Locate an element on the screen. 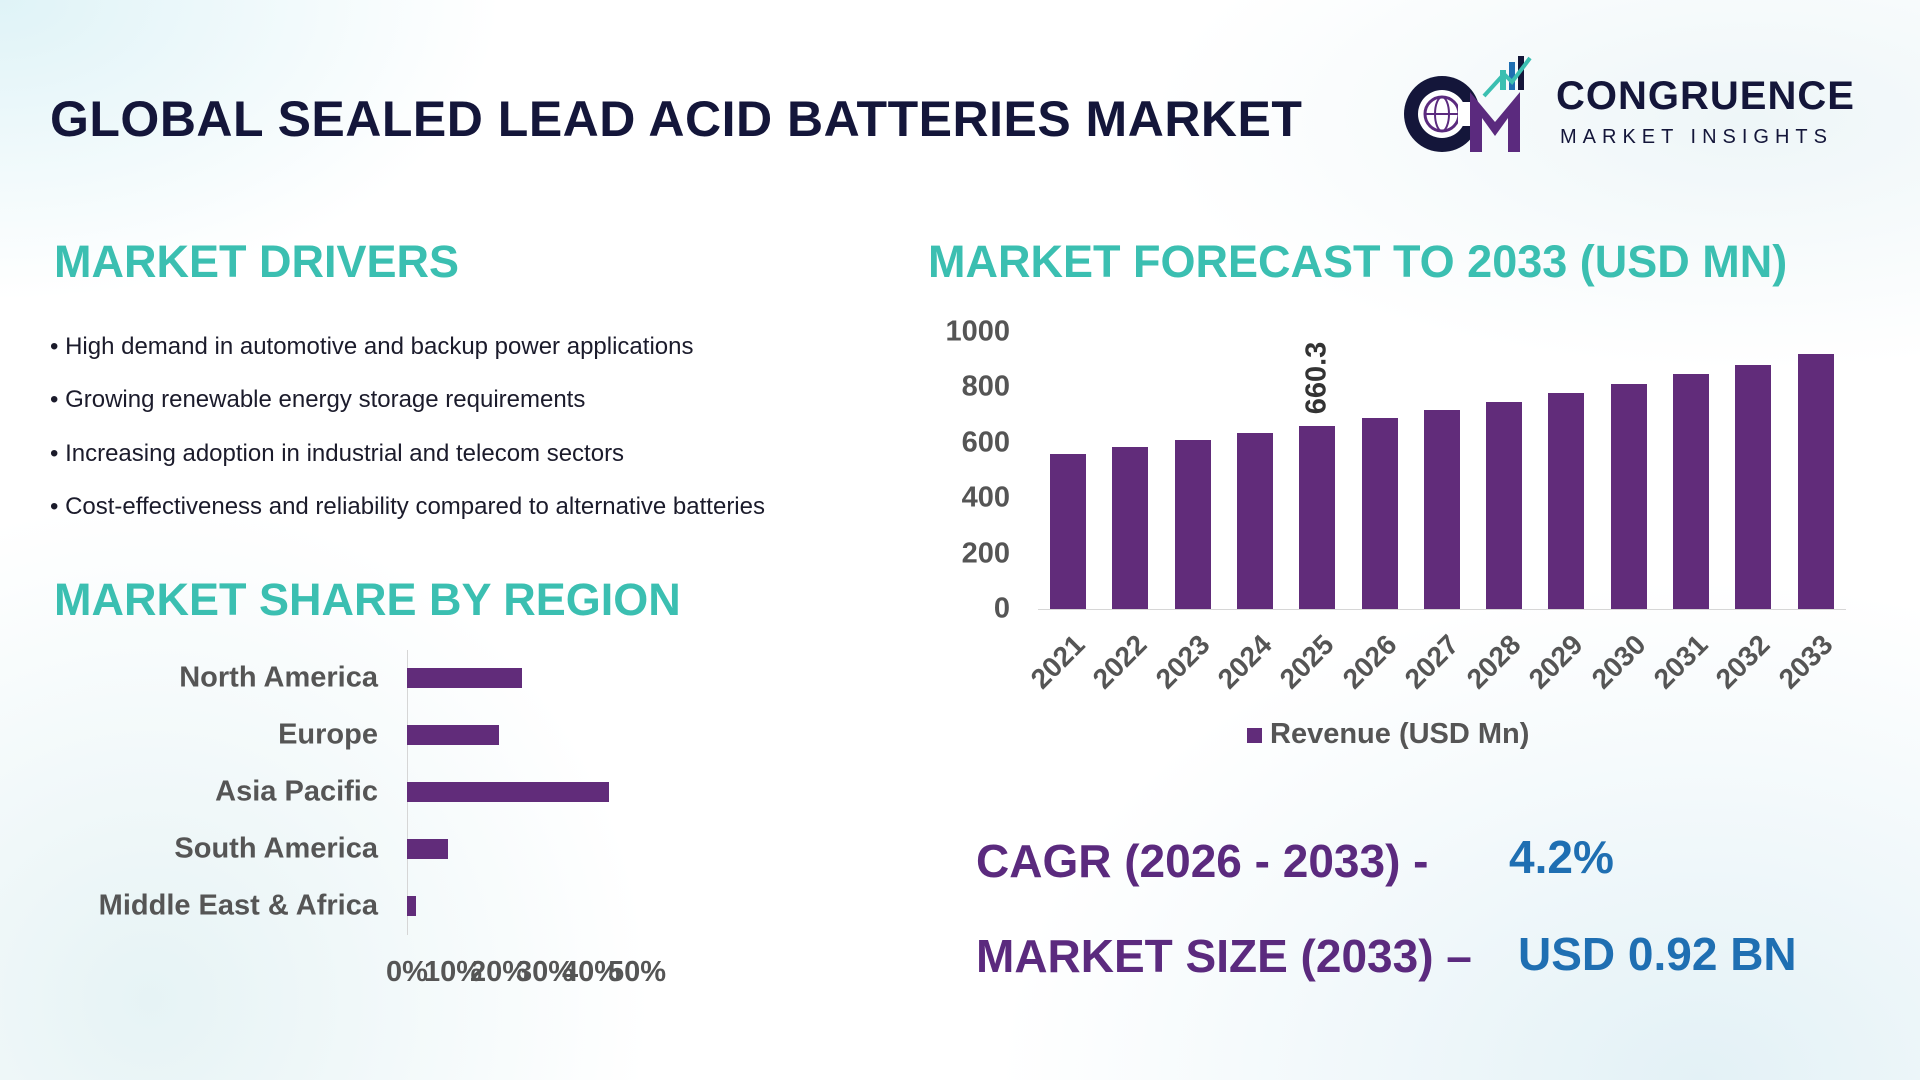  x-tick-label: 2028 is located at coordinates (1493, 661).